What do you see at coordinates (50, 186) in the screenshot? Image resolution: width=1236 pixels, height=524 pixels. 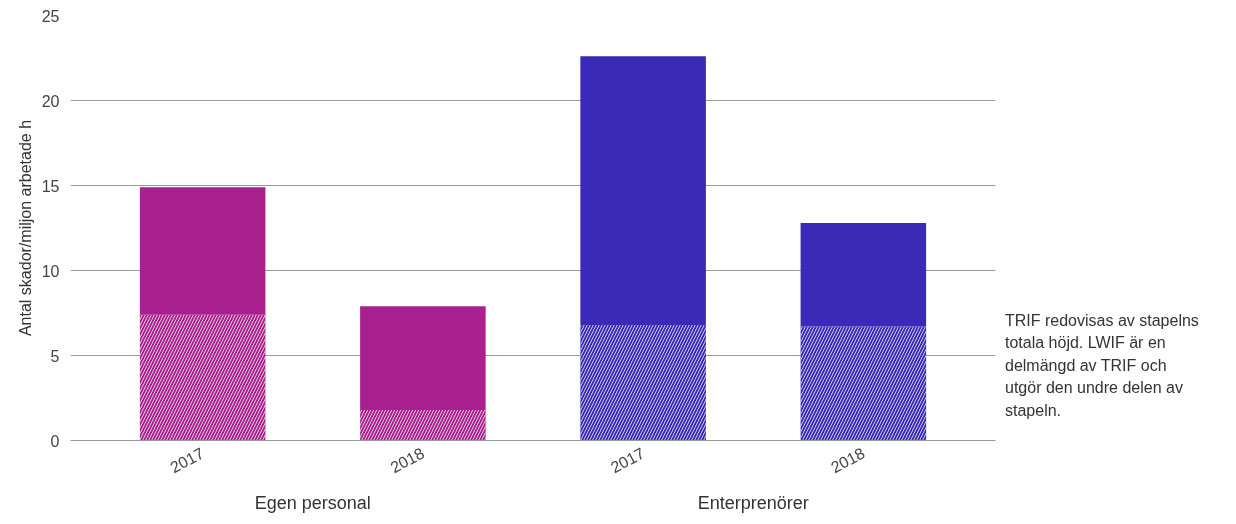 I see `y-tick-label: 15` at bounding box center [50, 186].